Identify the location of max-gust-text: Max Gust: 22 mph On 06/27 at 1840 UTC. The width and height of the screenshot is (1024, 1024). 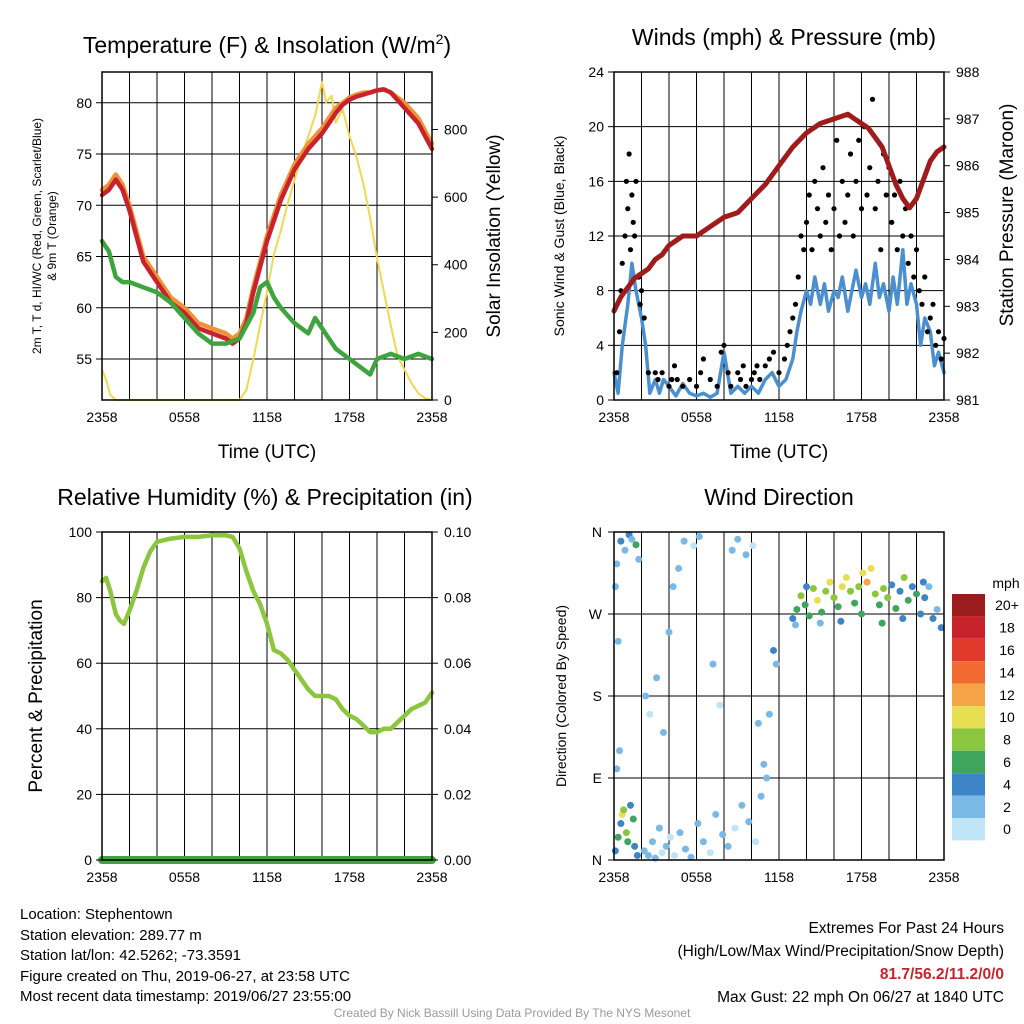
(860, 997).